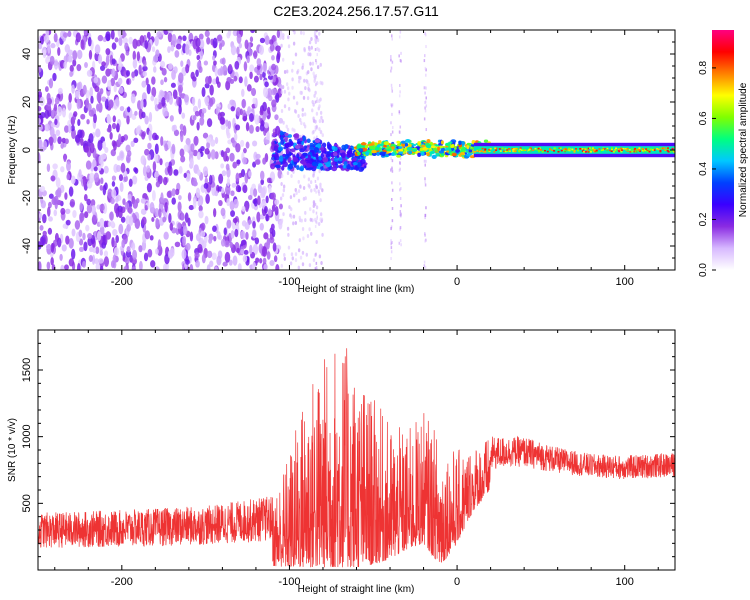 This screenshot has height=600, width=750. Describe the element at coordinates (723, 150) in the screenshot. I see `colorbar-gradient` at that location.